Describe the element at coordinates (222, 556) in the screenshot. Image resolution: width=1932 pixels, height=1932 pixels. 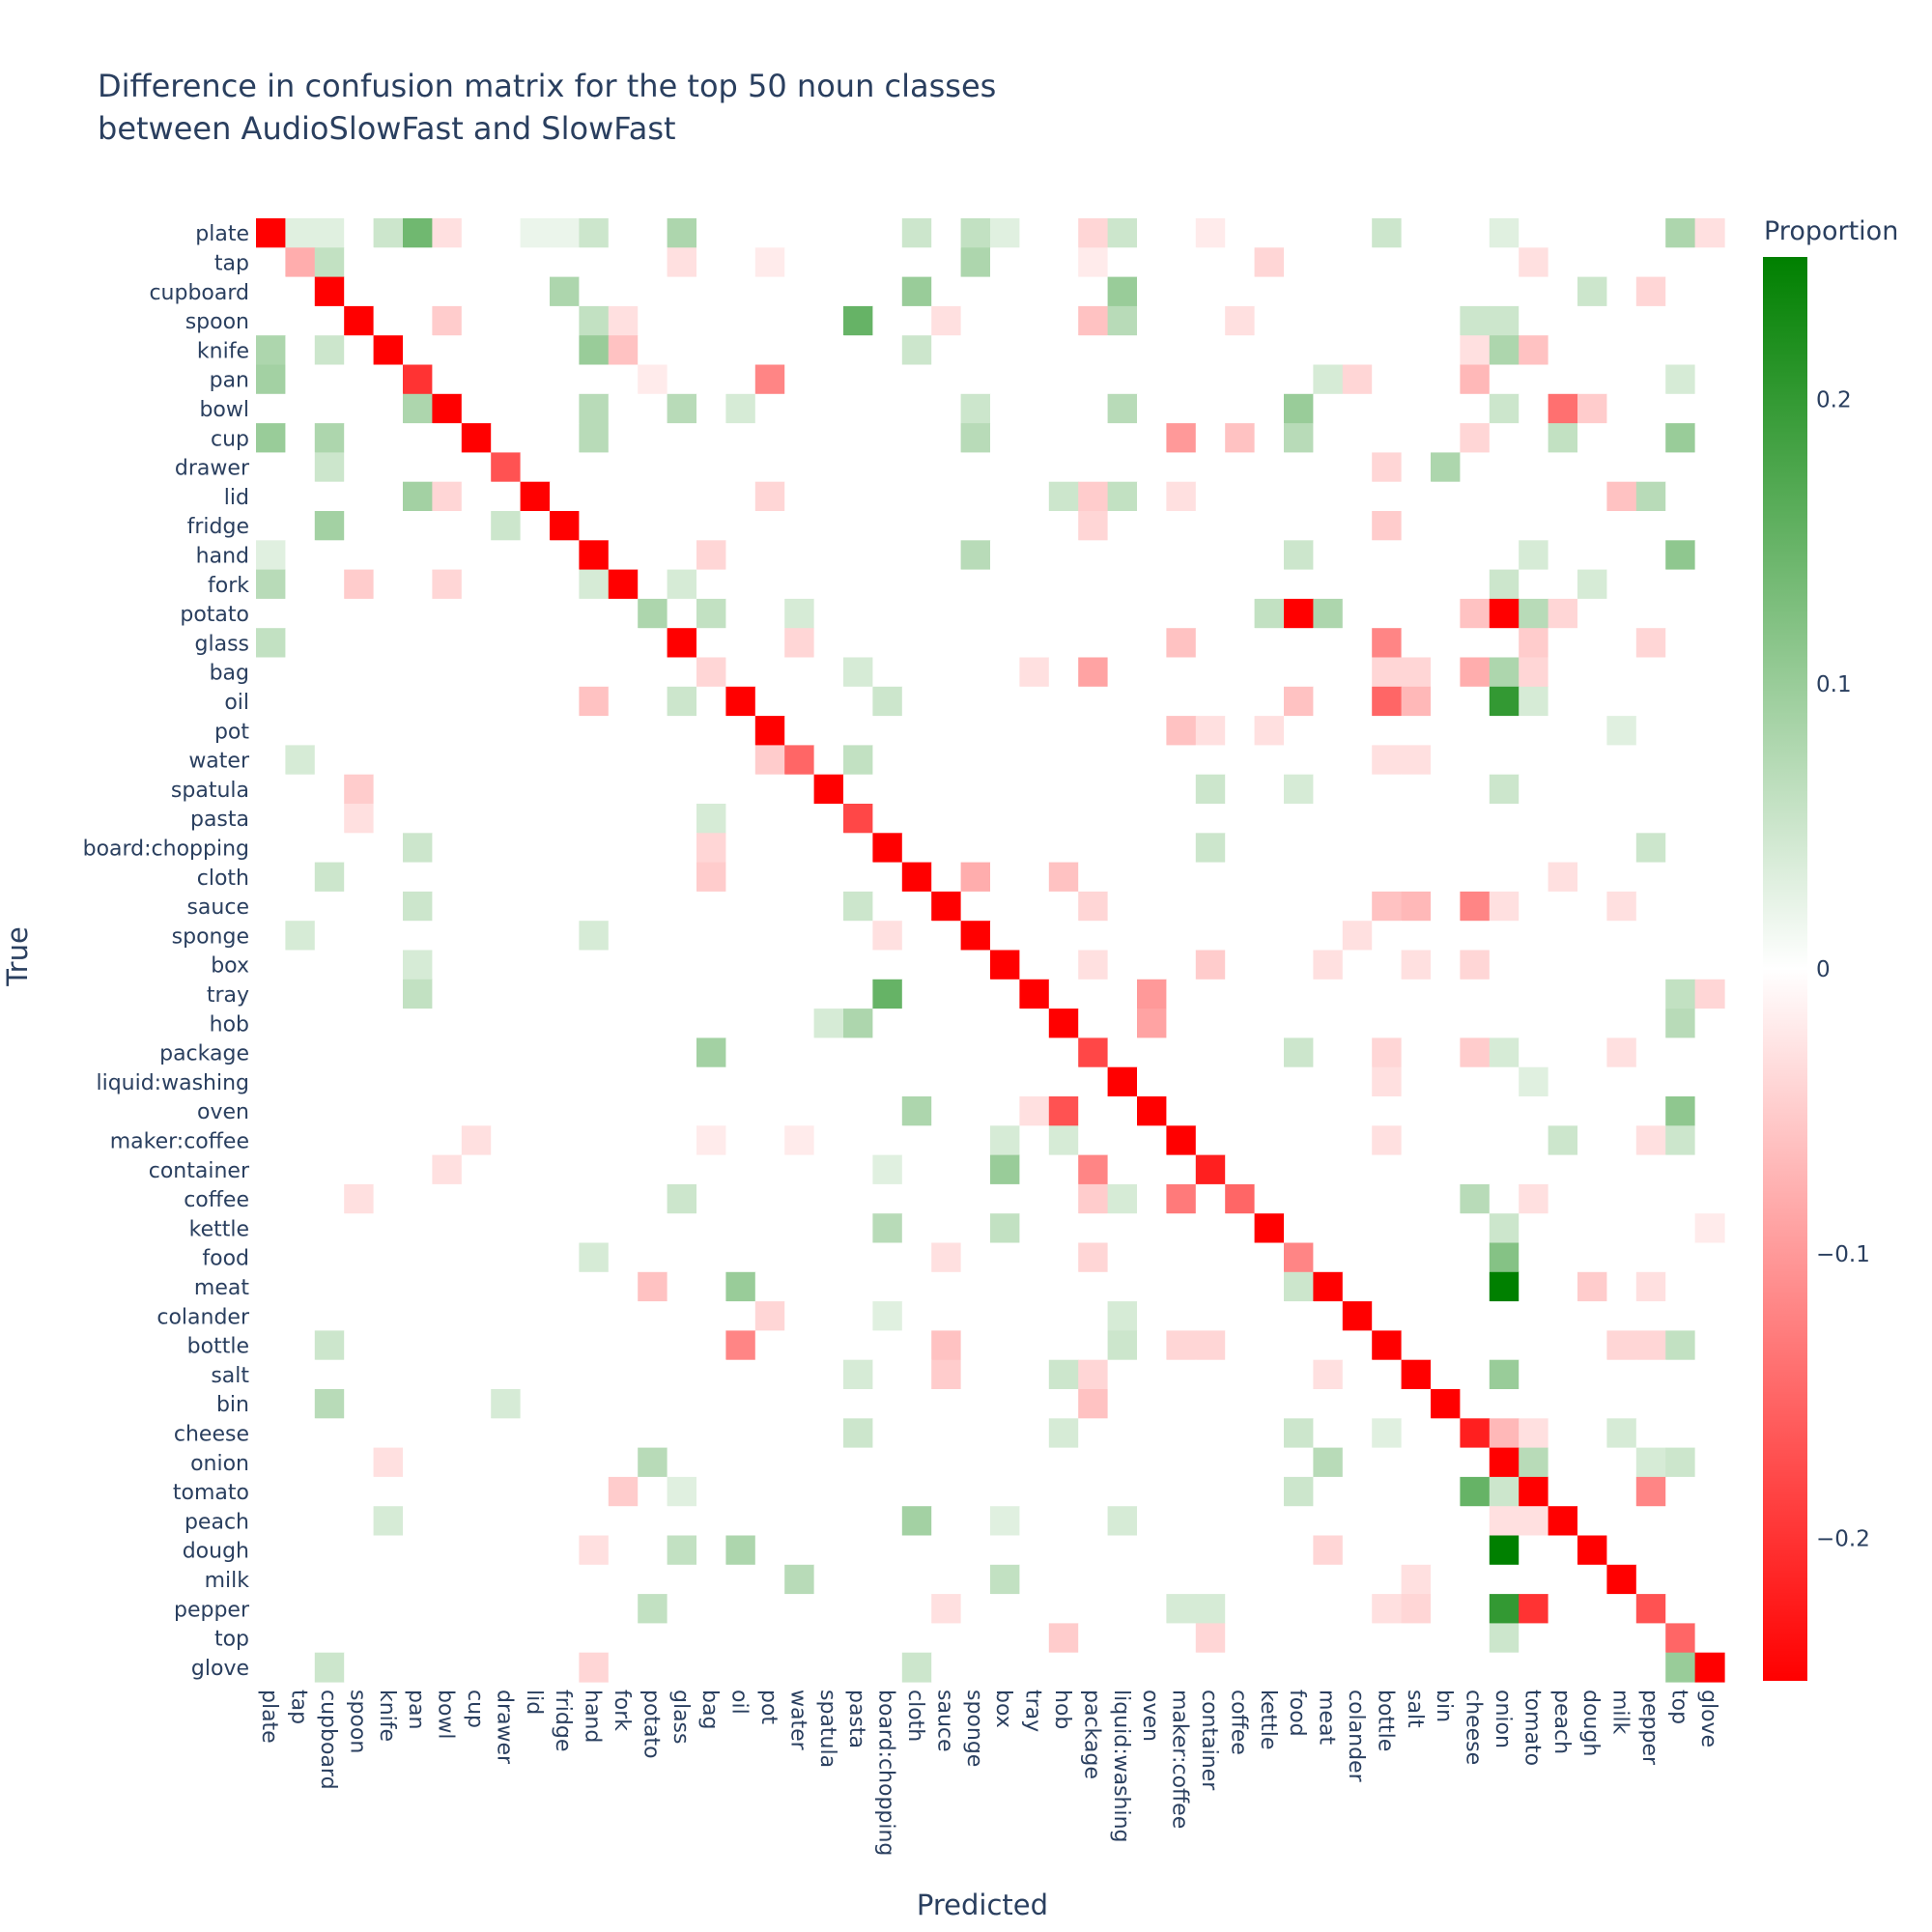
I see `y-tick-label: hand` at that location.